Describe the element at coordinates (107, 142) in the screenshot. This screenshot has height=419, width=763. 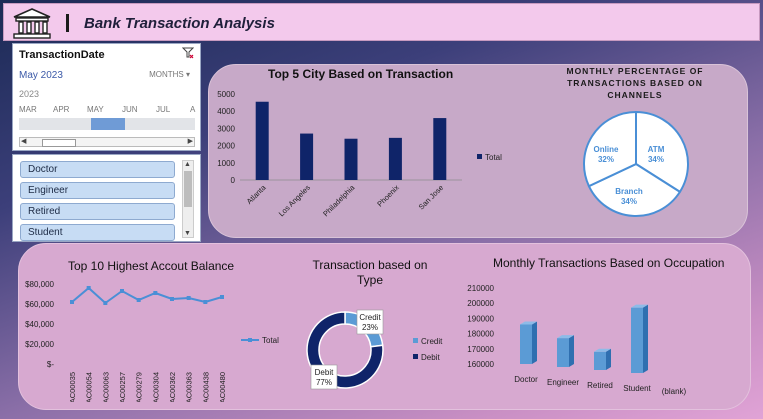
I see `timeline-scrollbar: ◀ ▶` at that location.